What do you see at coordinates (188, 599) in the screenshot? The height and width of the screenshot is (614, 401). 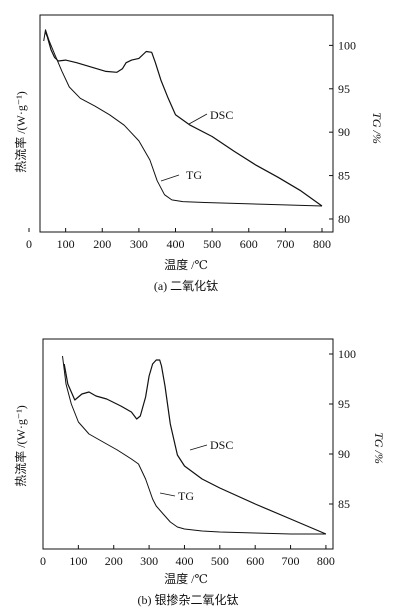 I see `caption: (b) 银掺杂二氧化钛` at bounding box center [188, 599].